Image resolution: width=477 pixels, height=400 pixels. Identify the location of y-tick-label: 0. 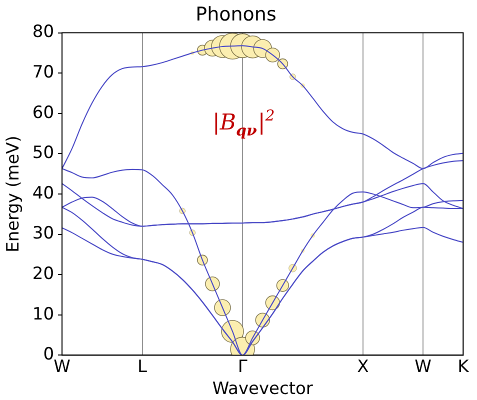
(48, 354).